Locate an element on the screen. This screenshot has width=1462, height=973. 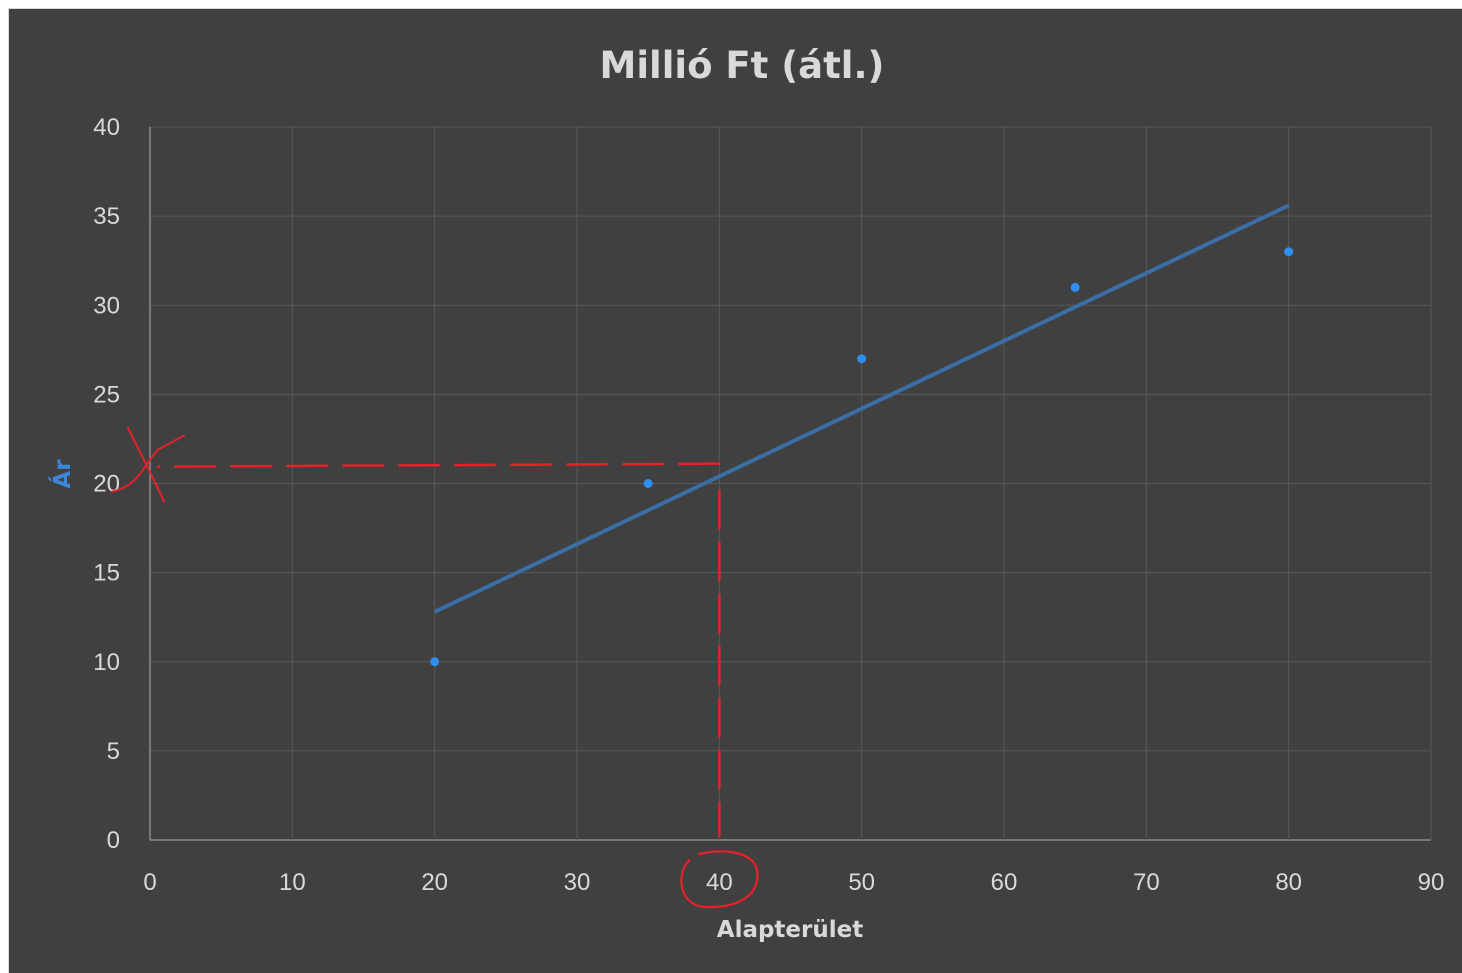
y-tick-label: 30 is located at coordinates (106, 305).